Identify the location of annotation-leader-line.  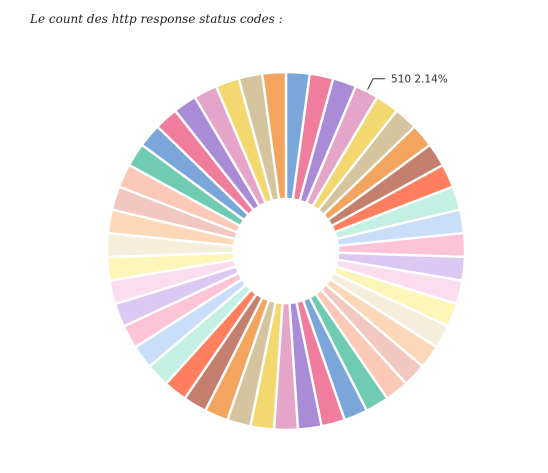
(376, 84).